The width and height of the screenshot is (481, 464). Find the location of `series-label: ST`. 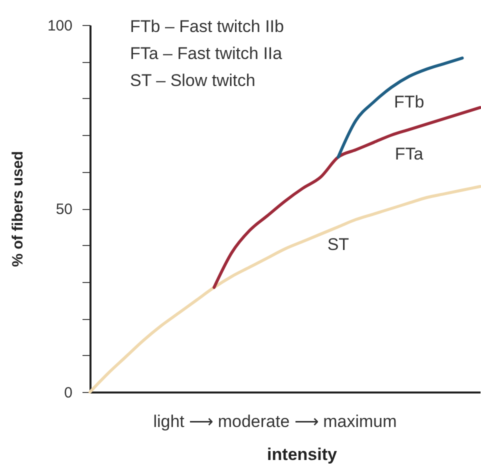

series-label: ST is located at coordinates (338, 244).